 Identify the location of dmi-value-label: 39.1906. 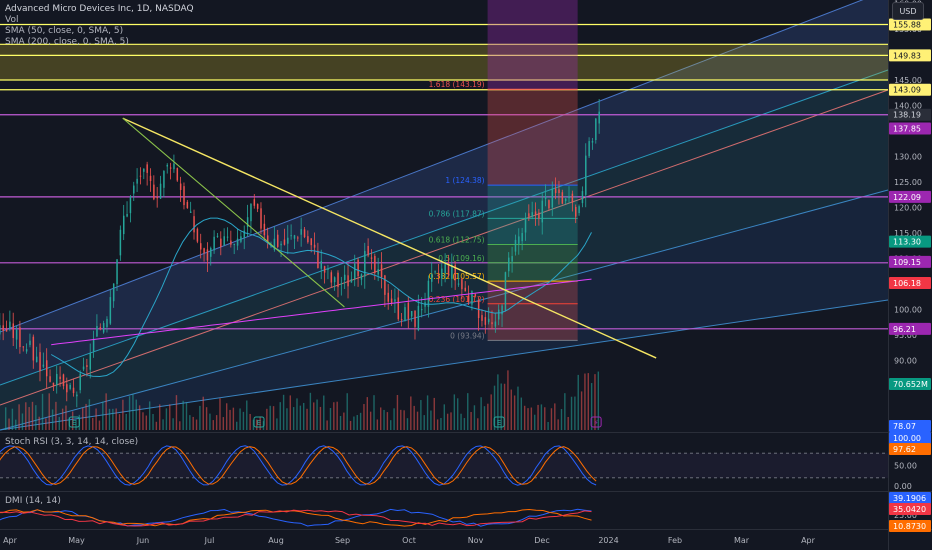
(909, 498).